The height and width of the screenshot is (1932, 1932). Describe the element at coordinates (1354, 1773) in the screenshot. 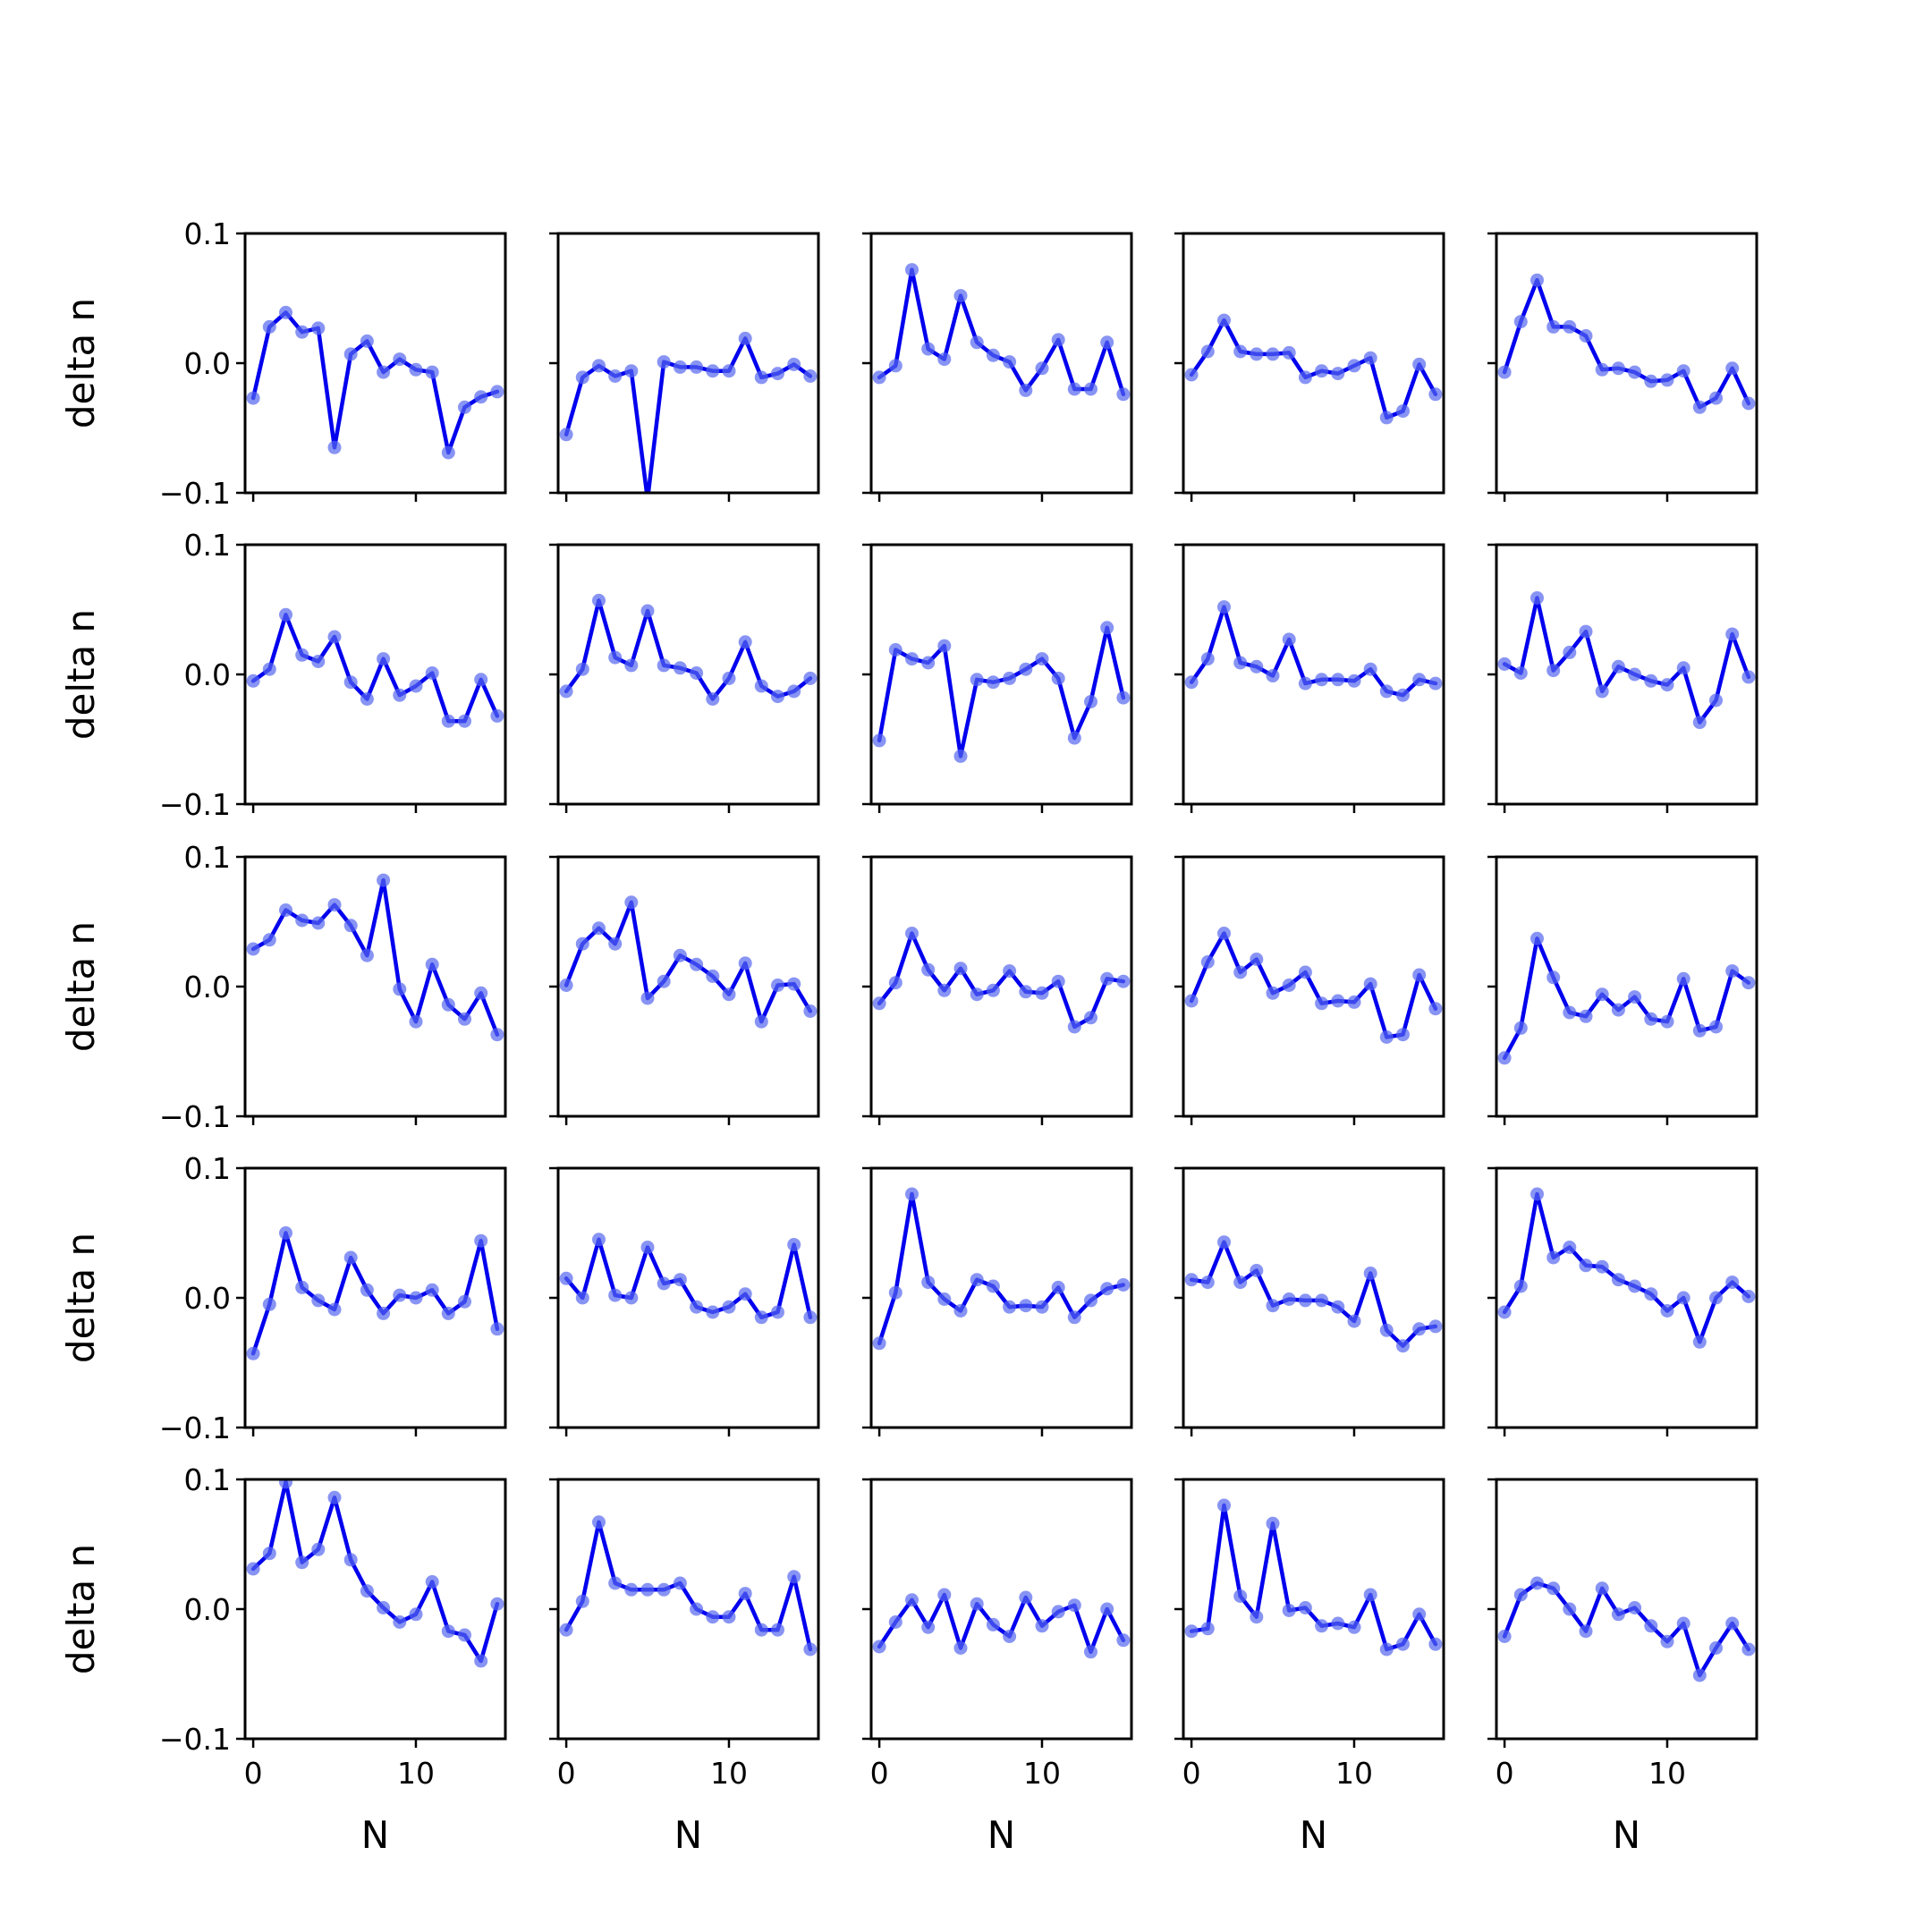

I see `x-tick-label: 10` at that location.